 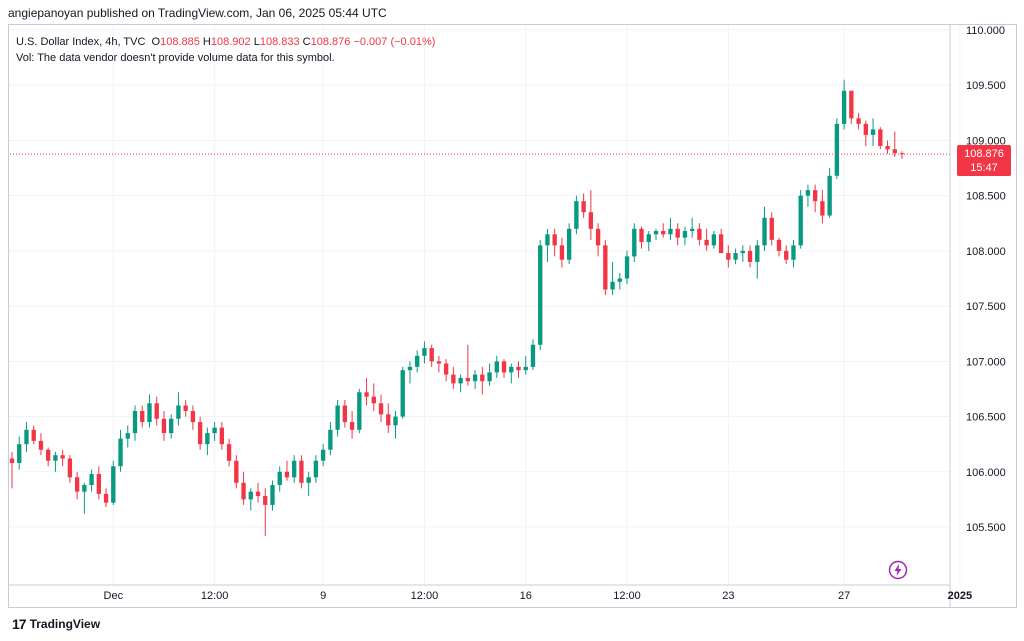 What do you see at coordinates (306, 42) in the screenshot?
I see `close-label: C` at bounding box center [306, 42].